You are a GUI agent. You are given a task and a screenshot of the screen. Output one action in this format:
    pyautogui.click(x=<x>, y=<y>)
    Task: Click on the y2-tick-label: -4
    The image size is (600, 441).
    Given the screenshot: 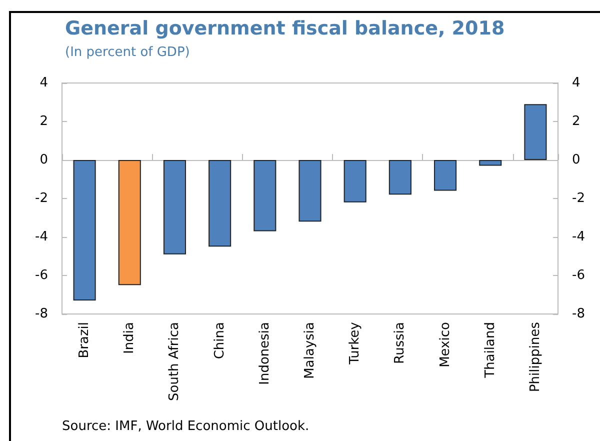 What is the action you would take?
    pyautogui.click(x=578, y=237)
    